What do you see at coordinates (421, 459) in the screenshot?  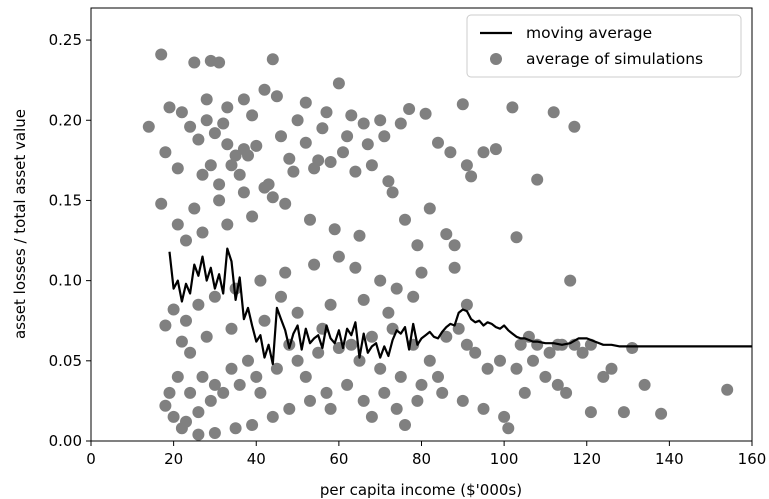 I see `x-tick-label: 80` at bounding box center [421, 459].